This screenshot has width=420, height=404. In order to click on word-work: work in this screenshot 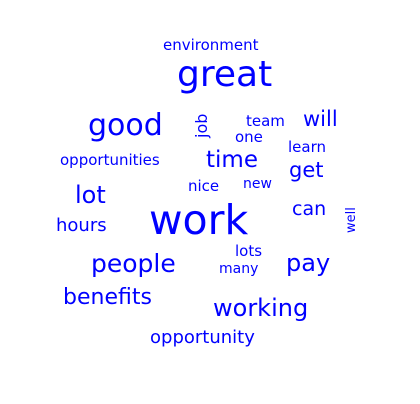, I will do `click(199, 220)`.